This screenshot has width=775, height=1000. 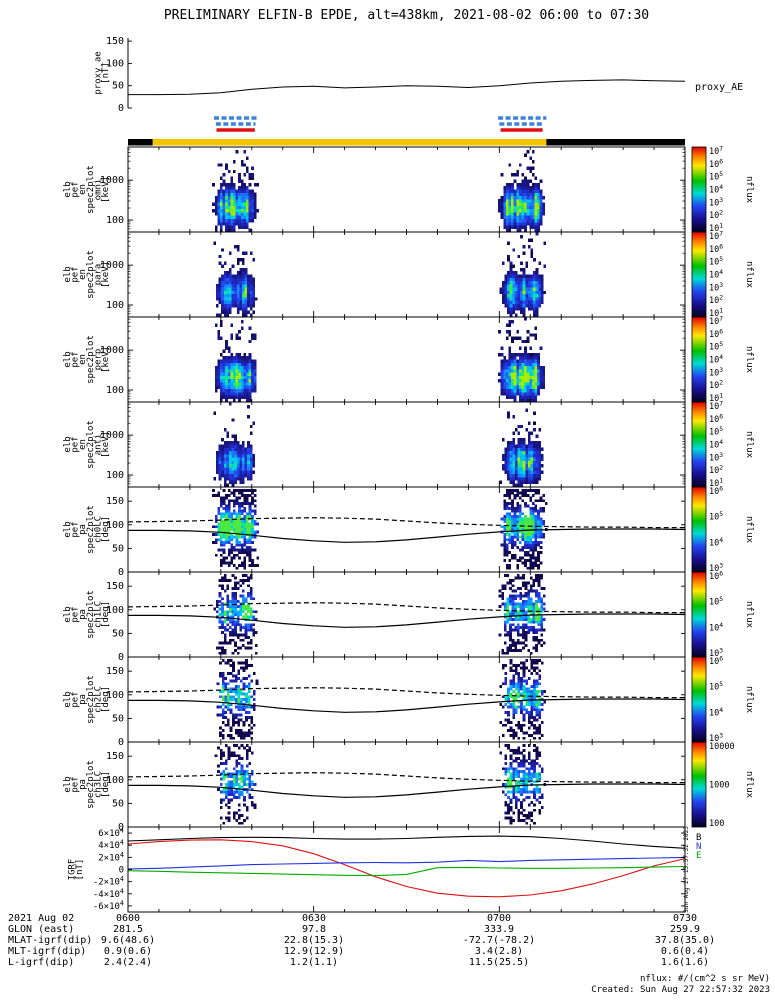 What do you see at coordinates (704, 979) in the screenshot?
I see `units-note: nflux: #/(cm^2 s sr MeV)` at bounding box center [704, 979].